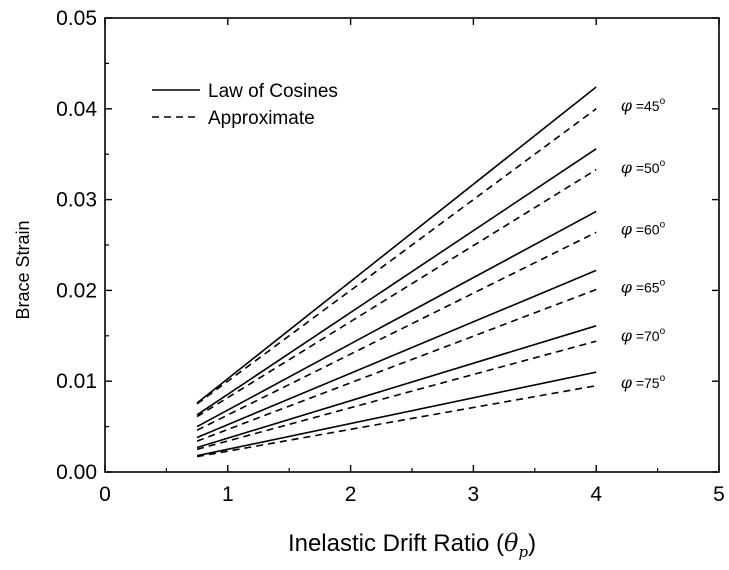 This screenshot has width=729, height=570. I want to click on y-tick-label: 0.01, so click(76, 381).